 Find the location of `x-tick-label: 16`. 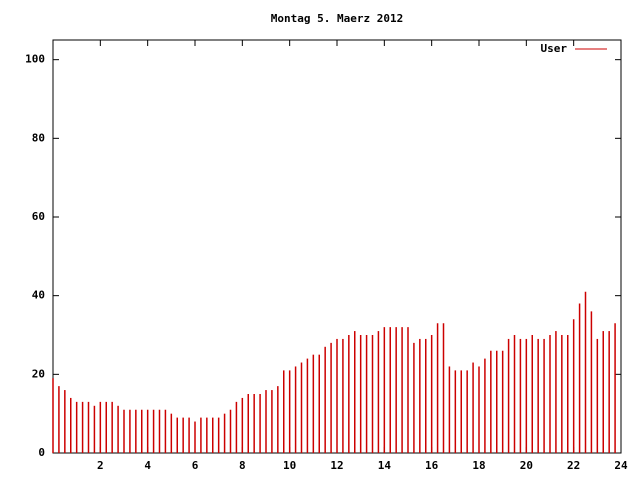

x-tick-label: 16 is located at coordinates (432, 465).